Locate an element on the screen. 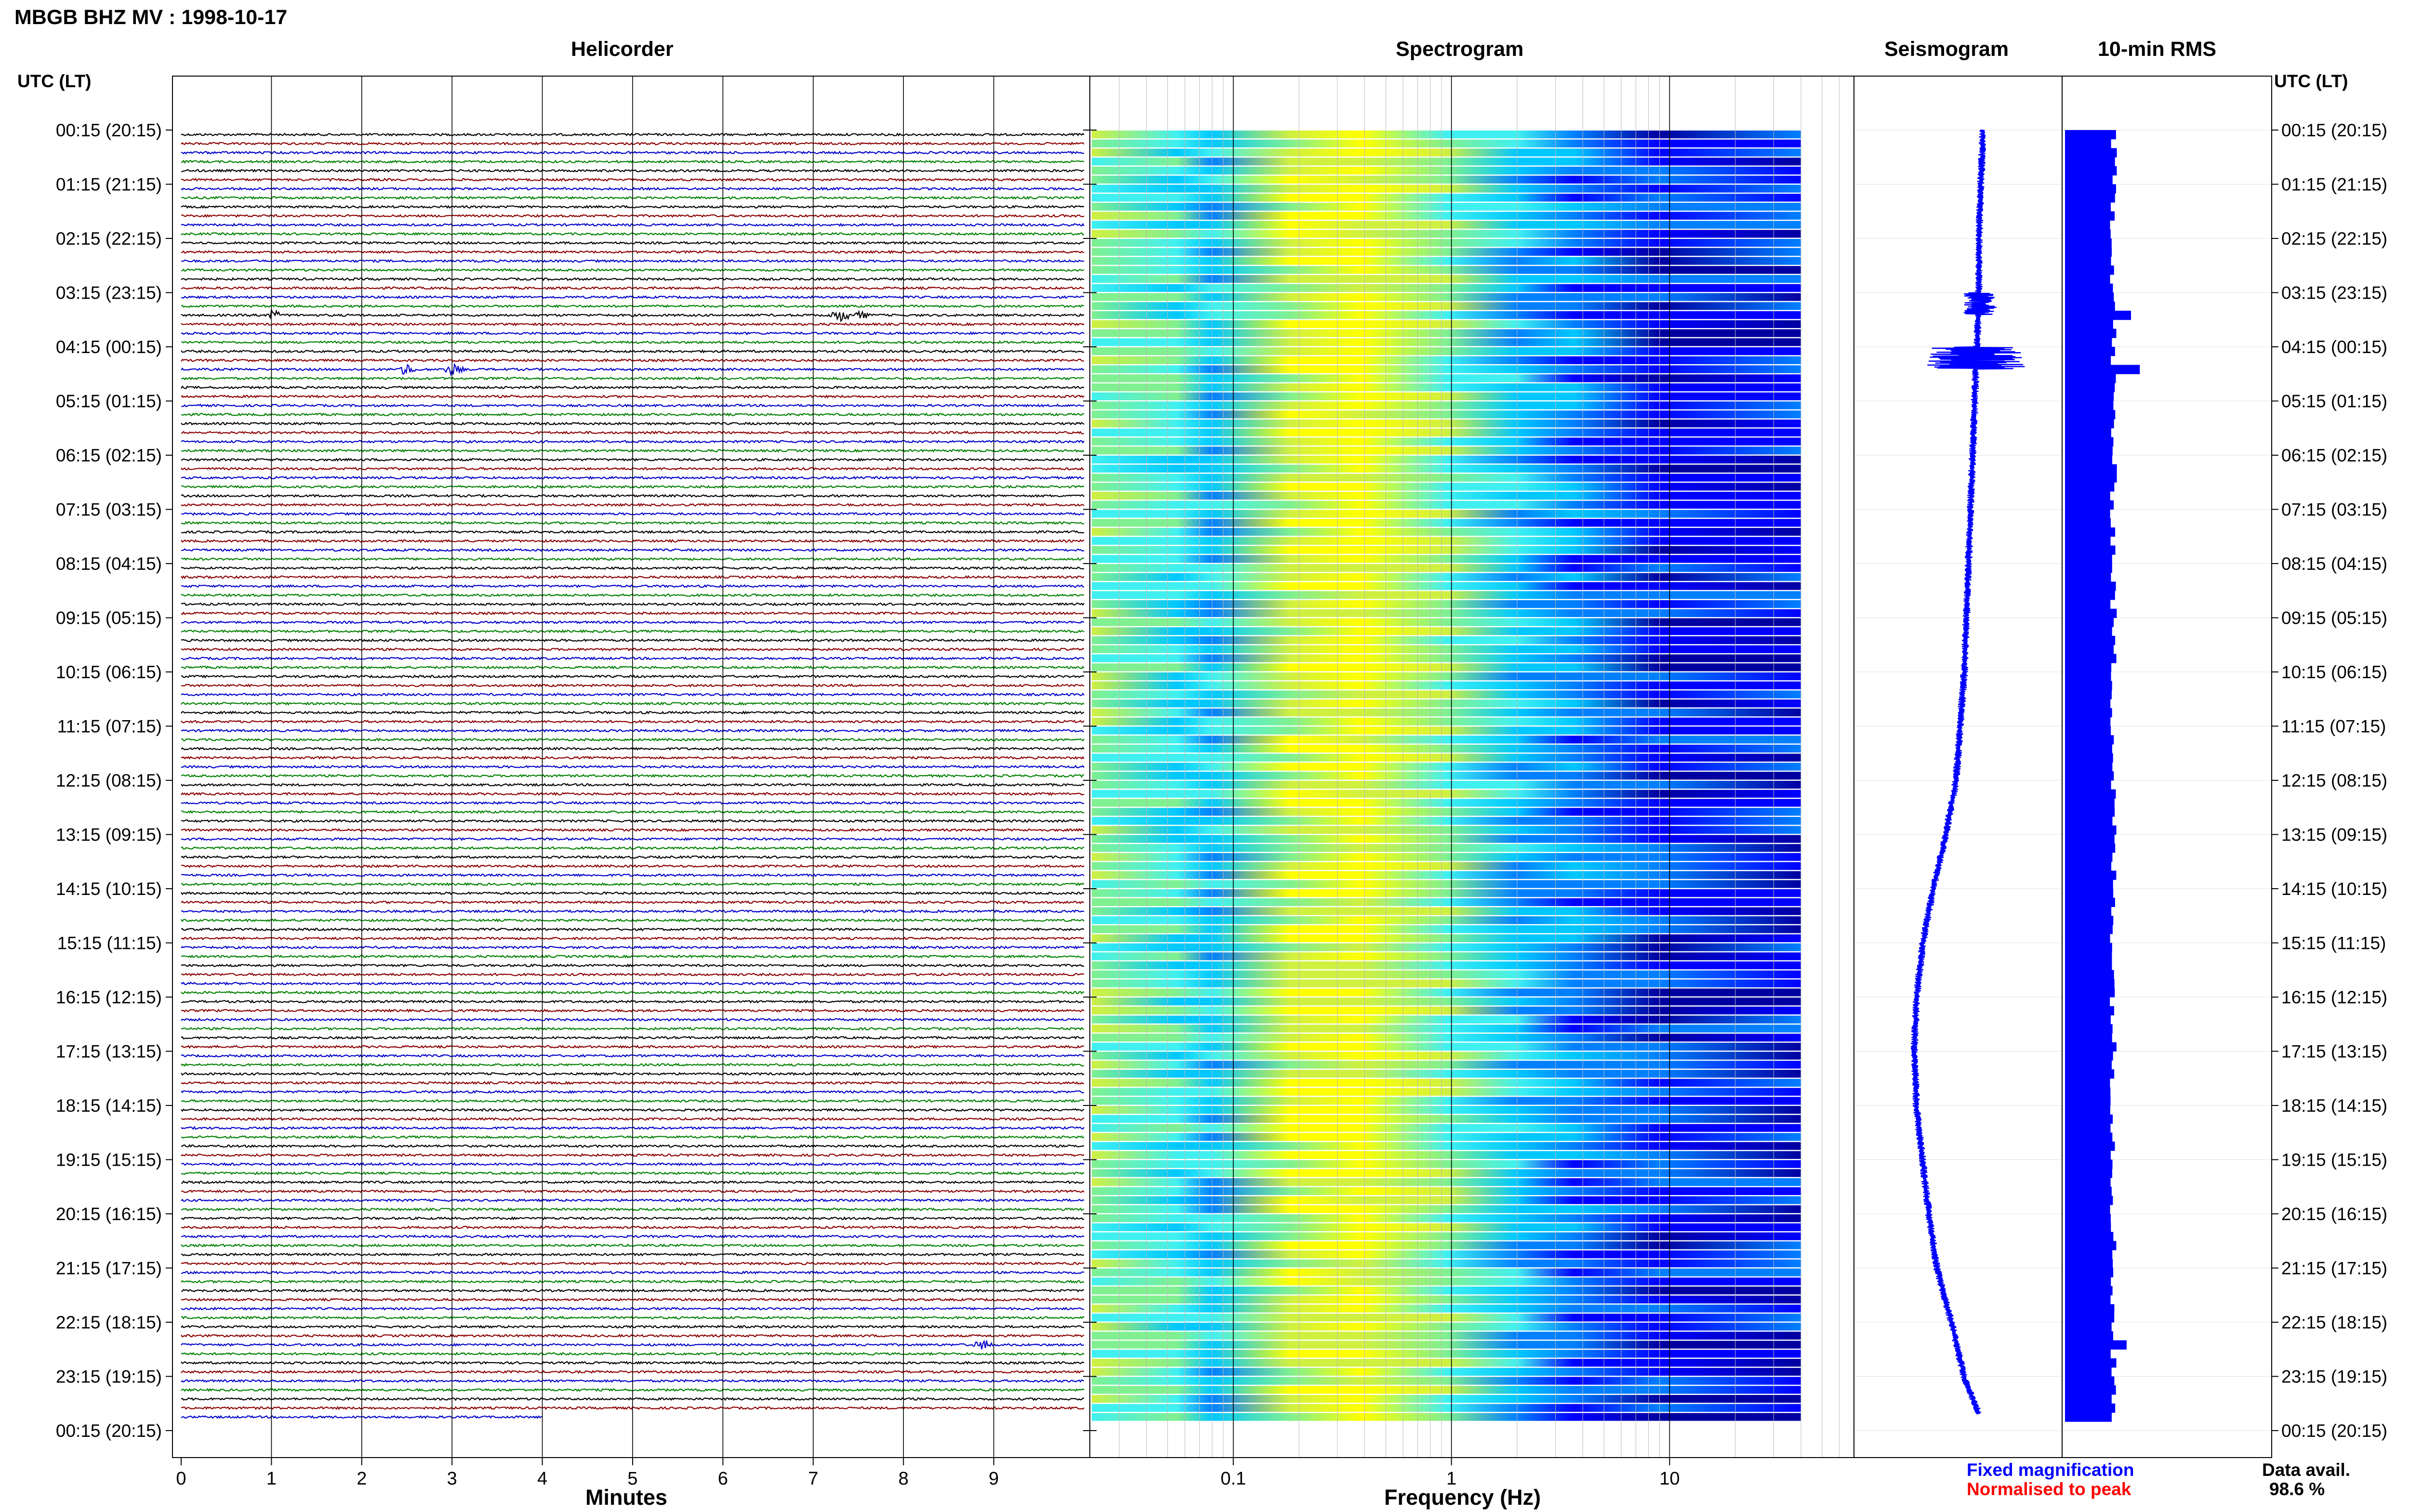 The image size is (2409, 1512). panel-frame is located at coordinates (2167, 767).